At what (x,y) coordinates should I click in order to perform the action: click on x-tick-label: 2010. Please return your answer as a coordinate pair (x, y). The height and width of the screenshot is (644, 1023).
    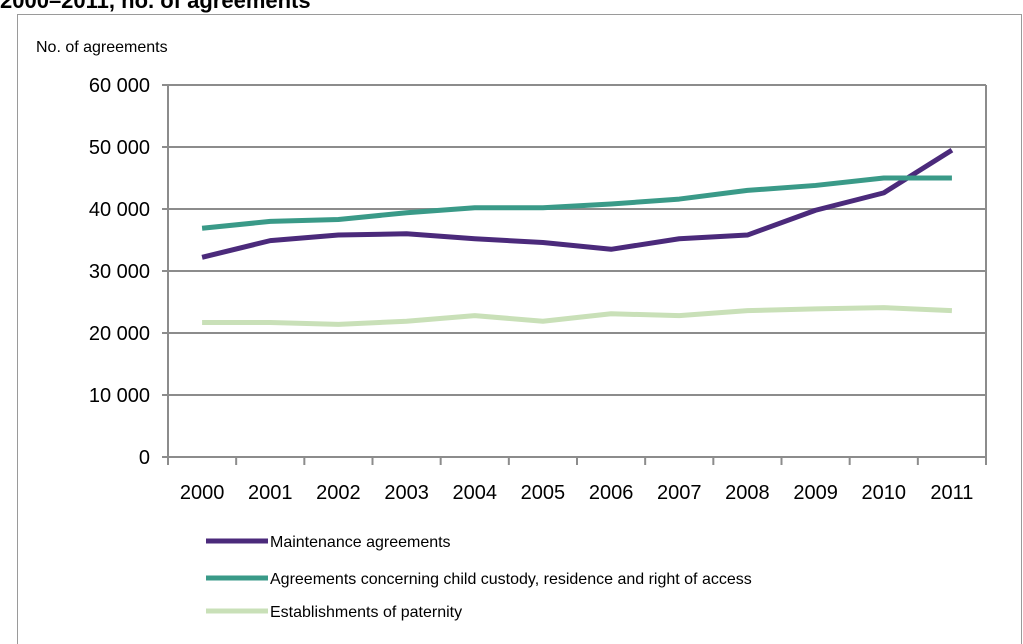
    Looking at the image, I should click on (884, 493).